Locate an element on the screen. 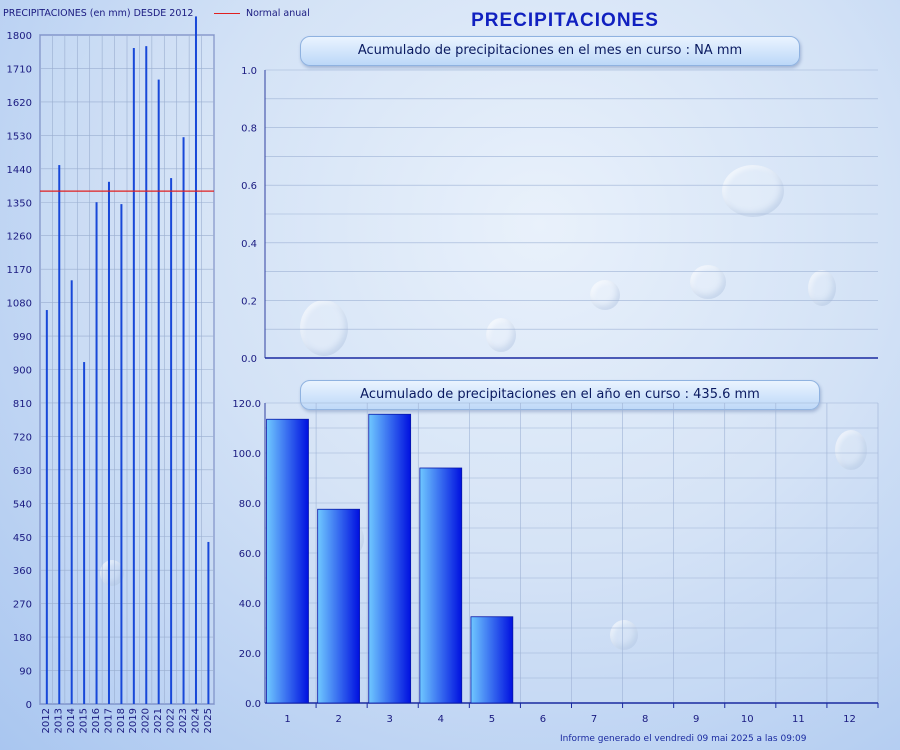 This screenshot has width=900, height=750. year-x-tick-label: 6 is located at coordinates (543, 719).